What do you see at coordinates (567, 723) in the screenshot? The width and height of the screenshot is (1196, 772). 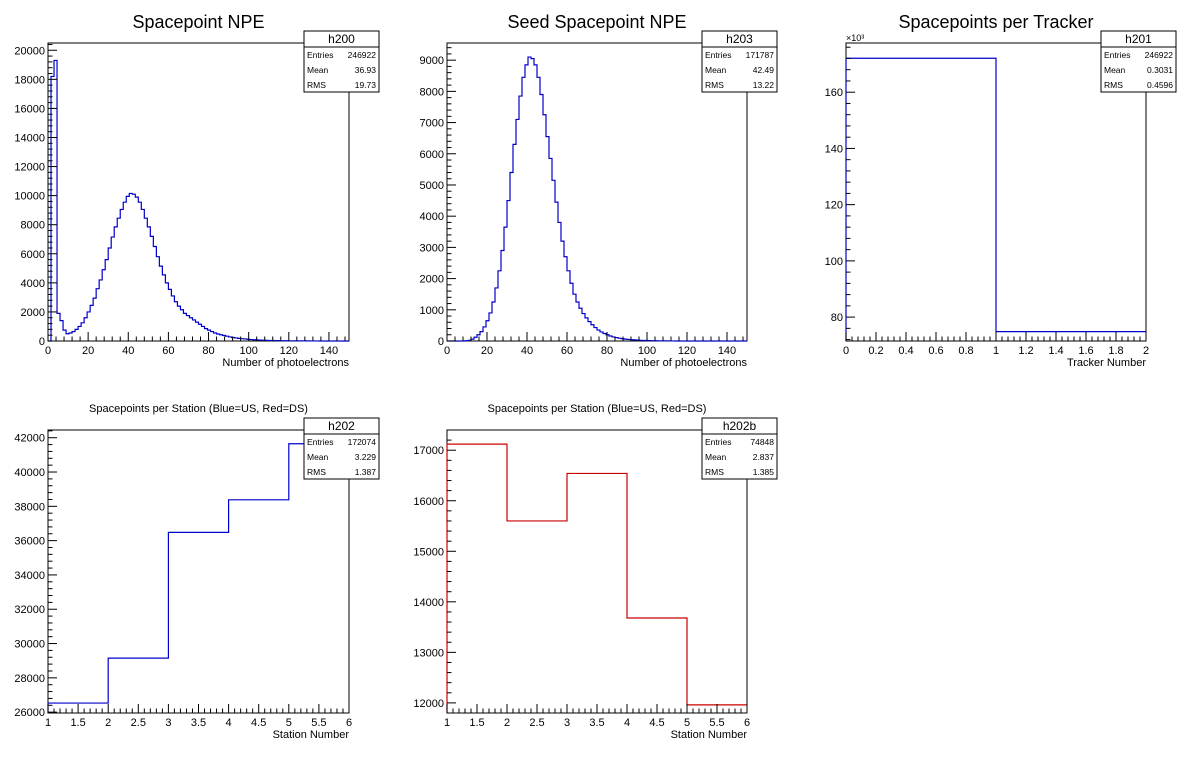 I see `x-tick-label: 3` at bounding box center [567, 723].